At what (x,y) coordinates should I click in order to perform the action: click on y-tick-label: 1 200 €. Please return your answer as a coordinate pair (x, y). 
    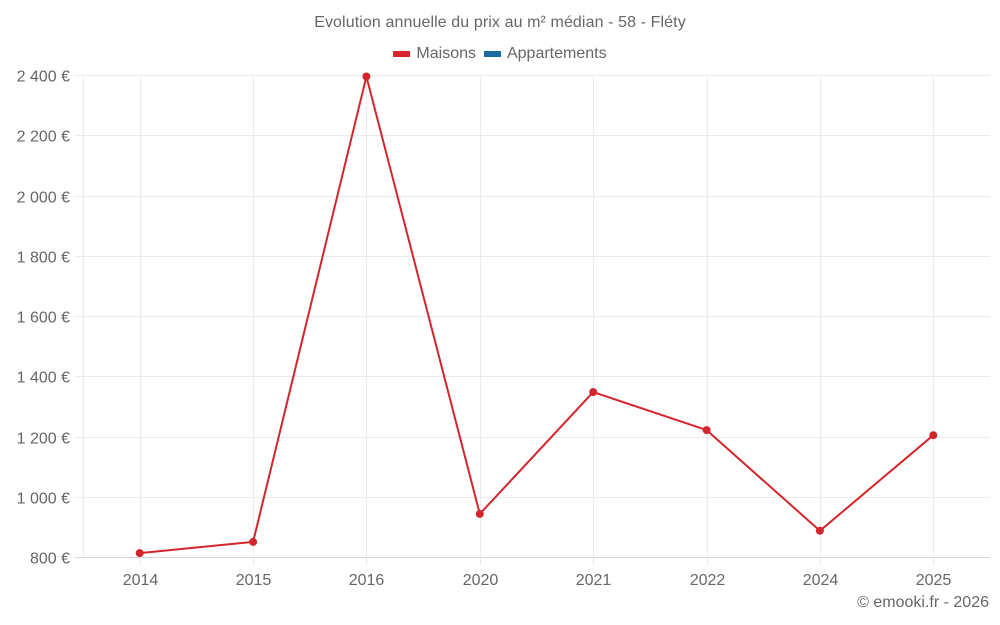
    Looking at the image, I should click on (43, 439).